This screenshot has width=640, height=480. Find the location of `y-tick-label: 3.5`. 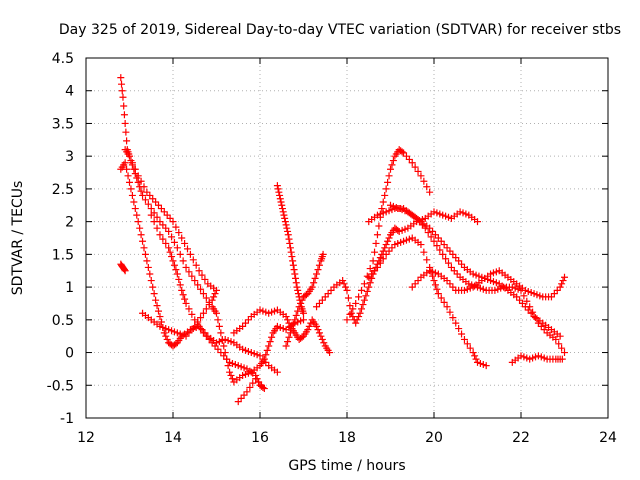

y-tick-label: 3.5 is located at coordinates (63, 124).